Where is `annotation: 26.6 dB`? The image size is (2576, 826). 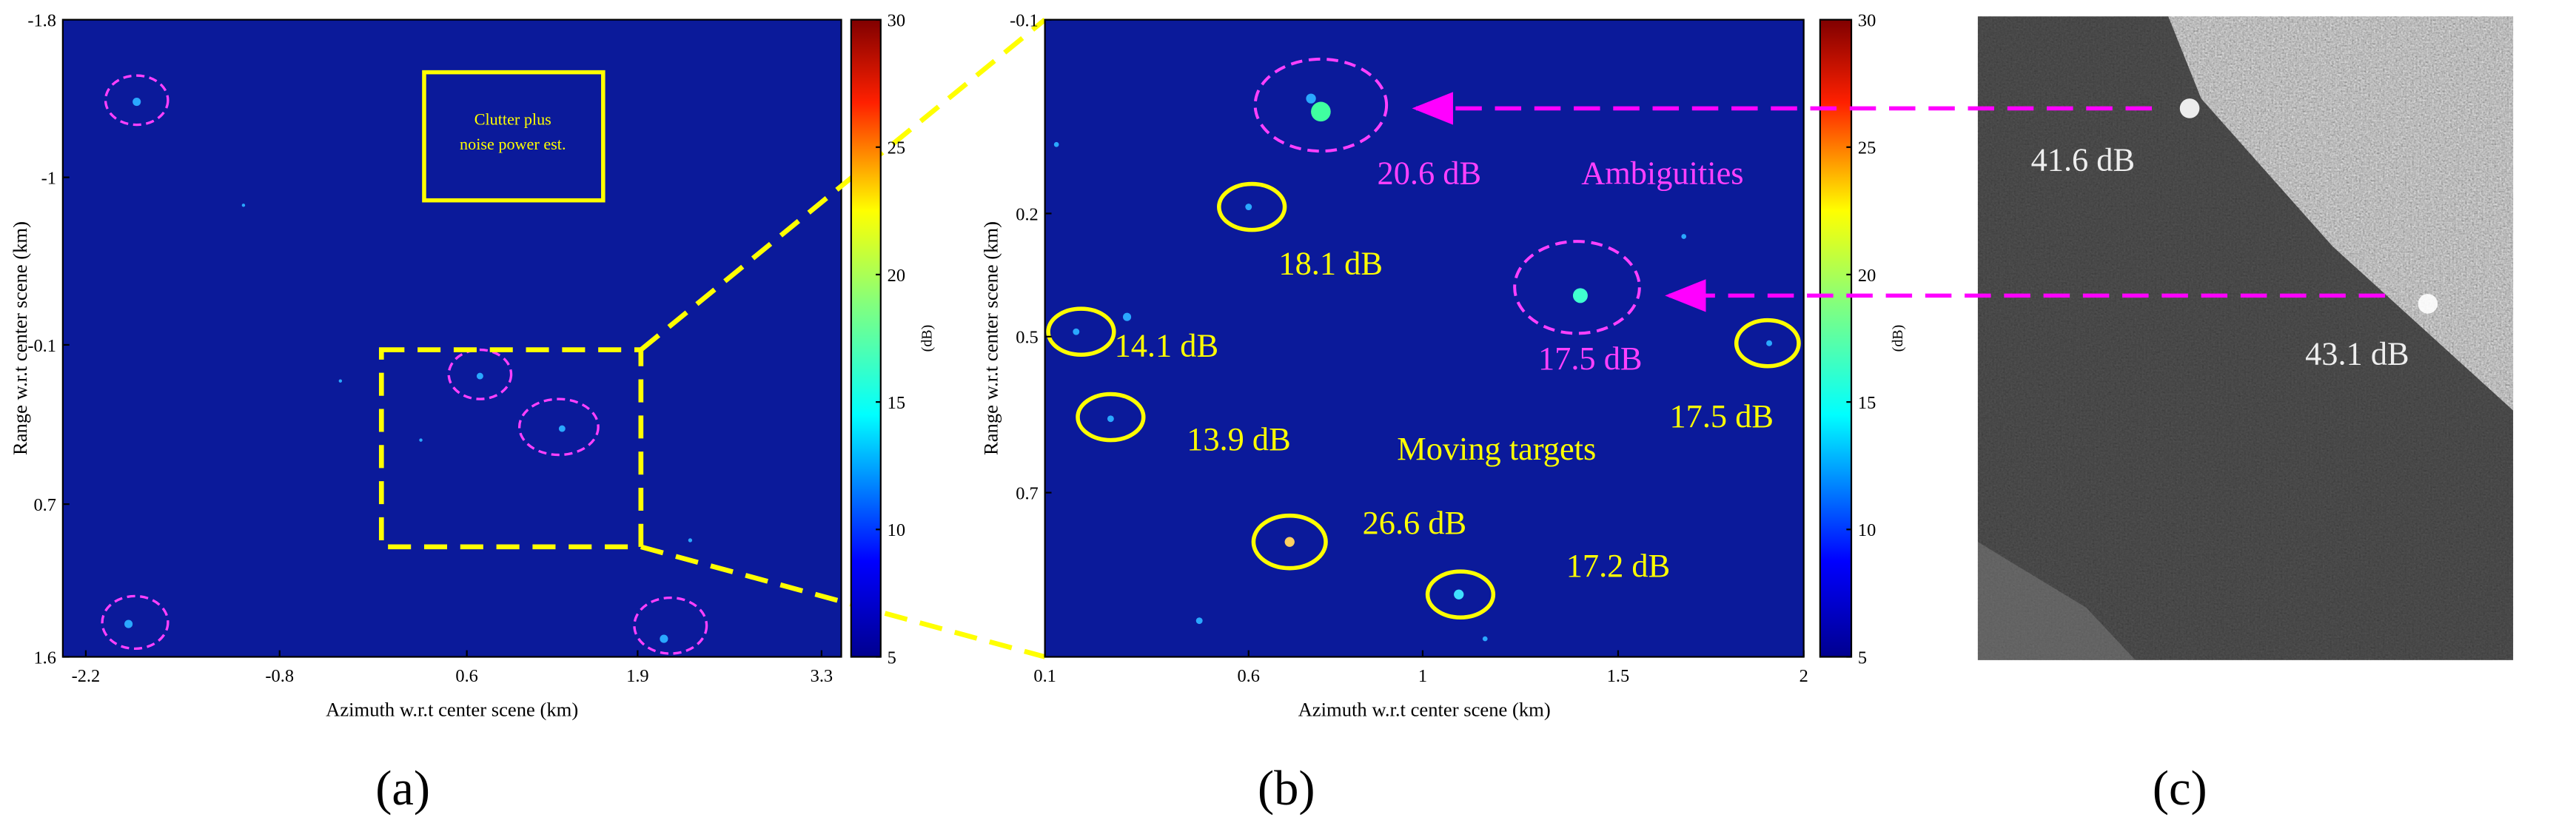
annotation: 26.6 dB is located at coordinates (1415, 522).